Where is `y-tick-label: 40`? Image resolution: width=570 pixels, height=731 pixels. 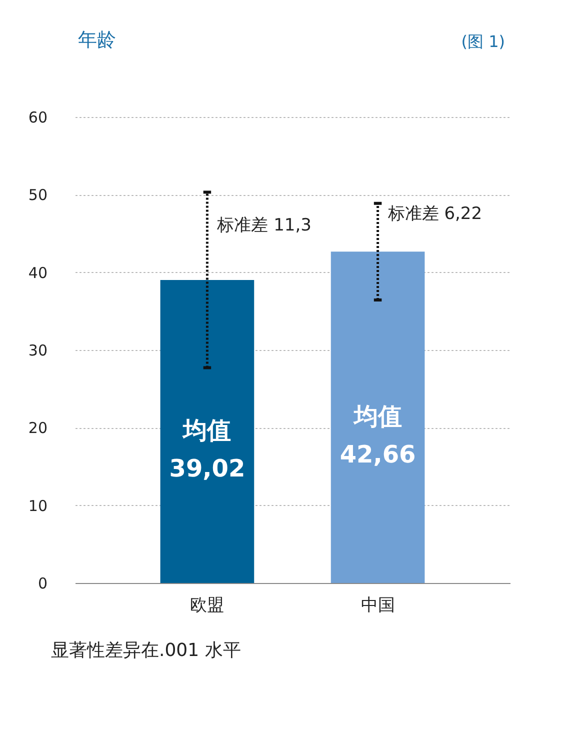 y-tick-label: 40 is located at coordinates (38, 273).